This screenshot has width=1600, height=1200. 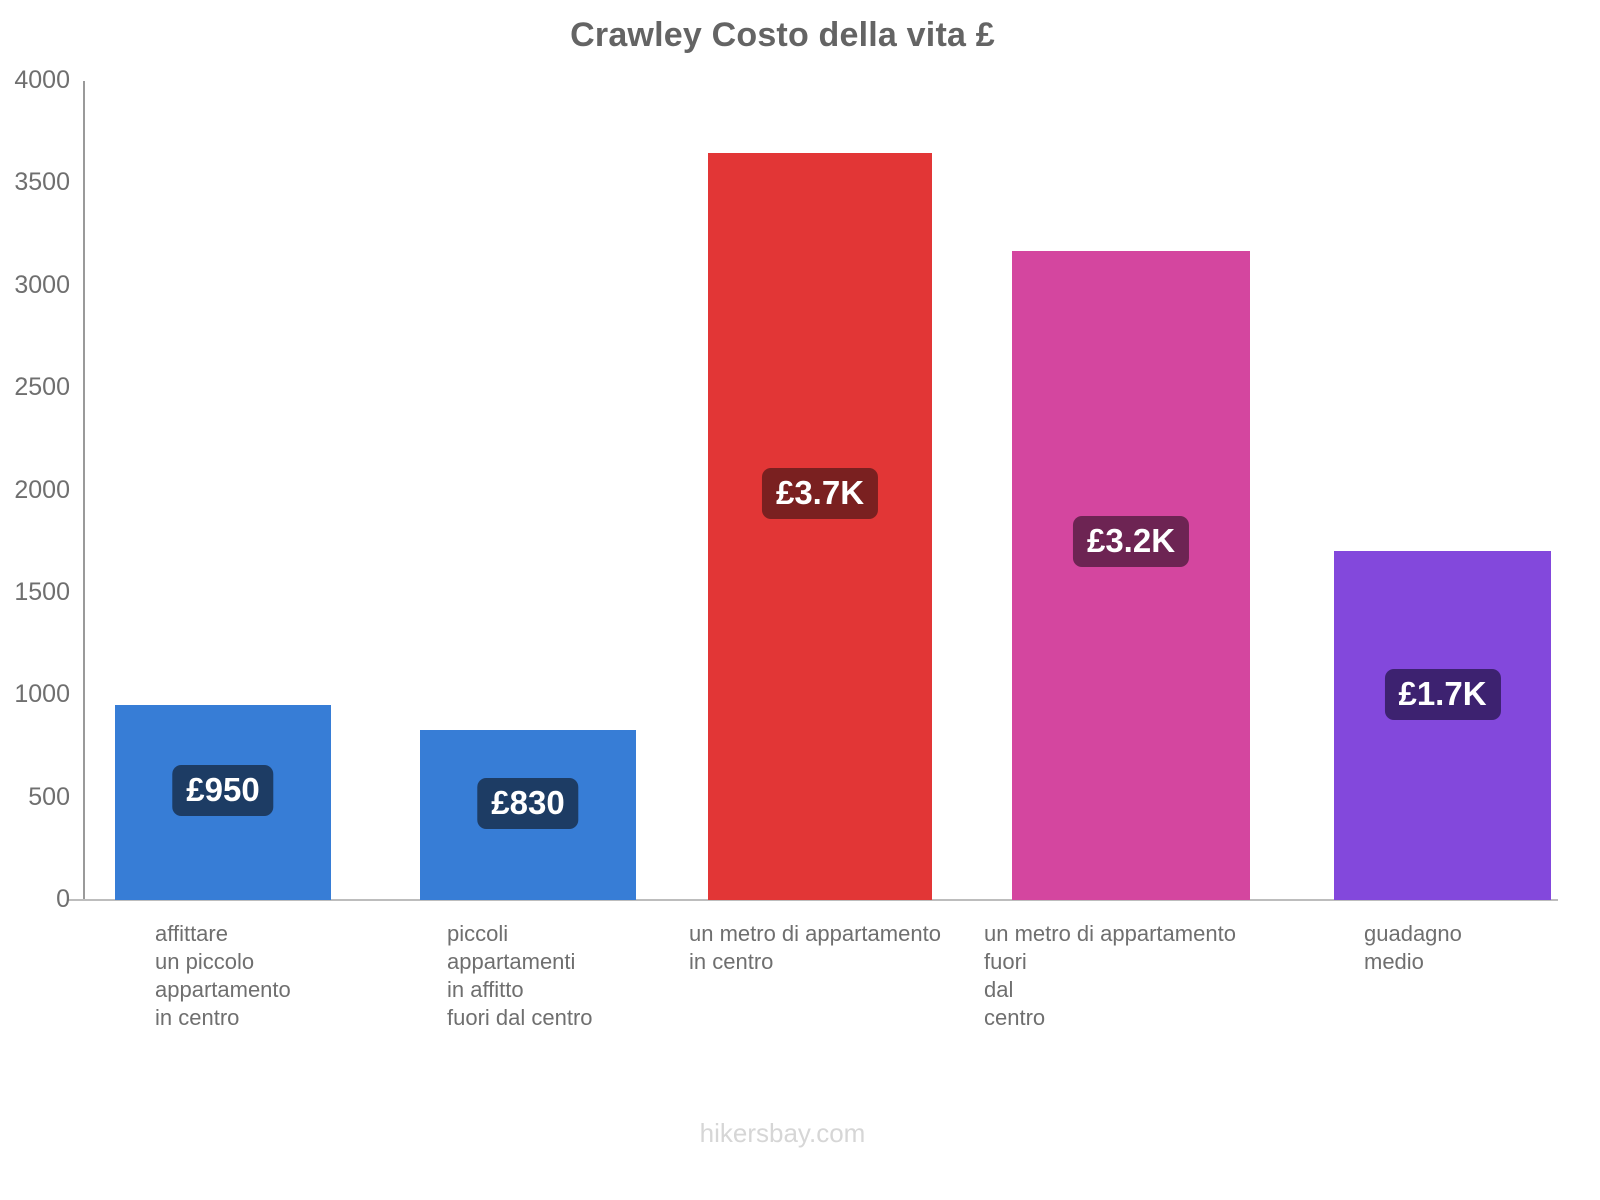 I want to click on bar: £950, so click(x=223, y=802).